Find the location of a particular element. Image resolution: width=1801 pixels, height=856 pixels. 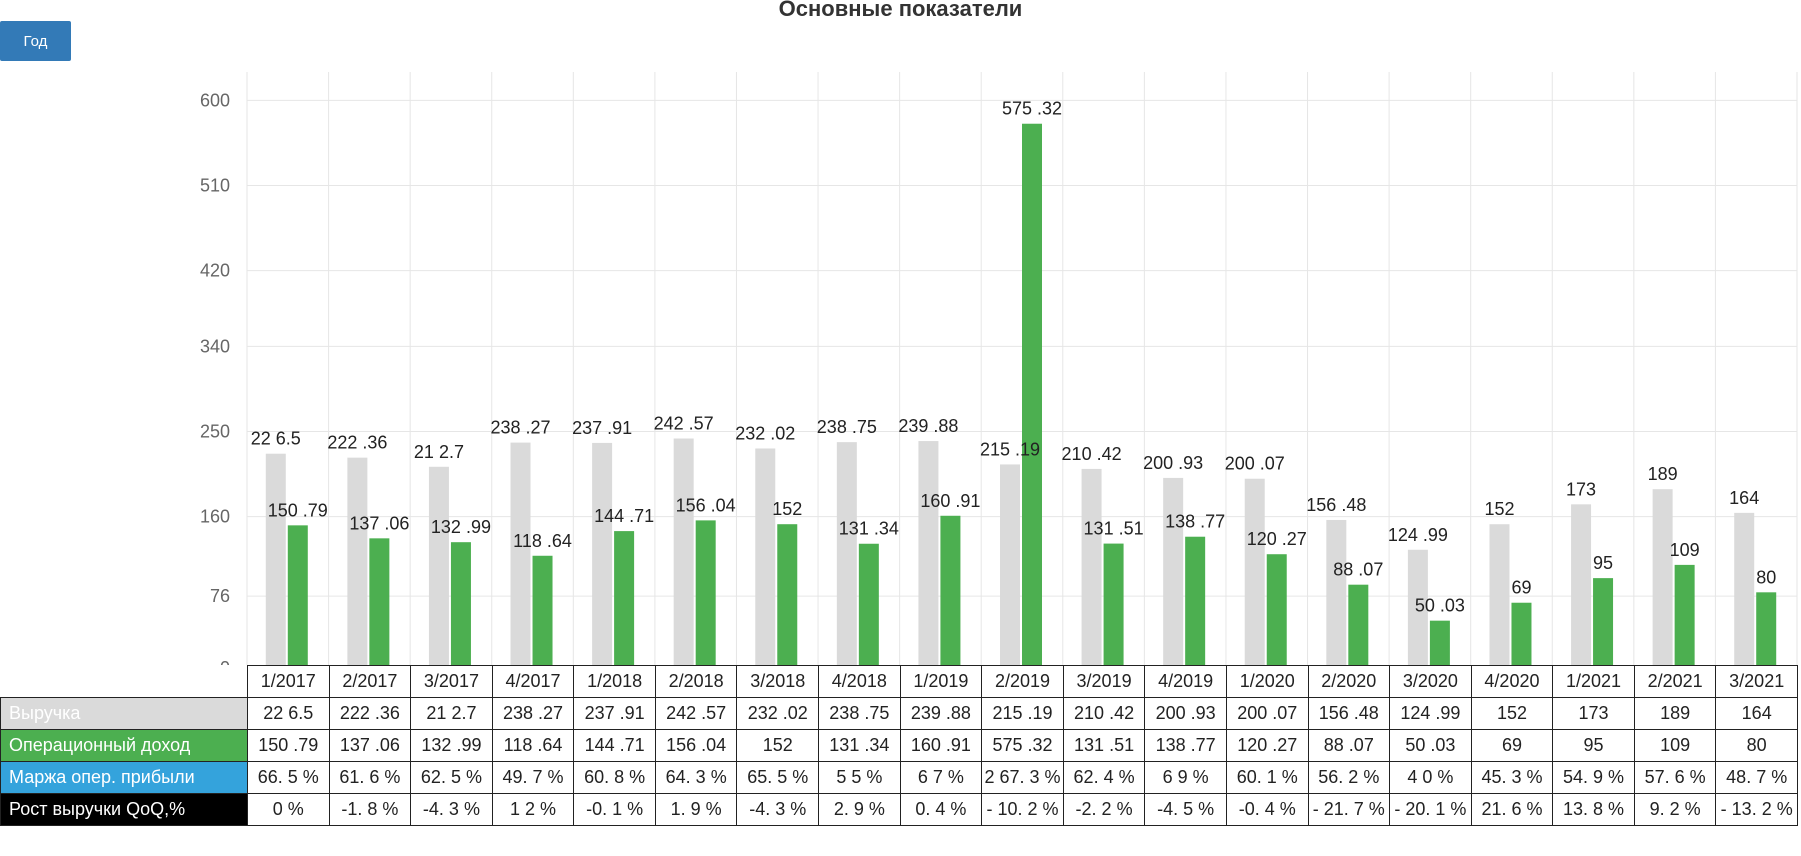

y-tick-label: 340 is located at coordinates (215, 346).